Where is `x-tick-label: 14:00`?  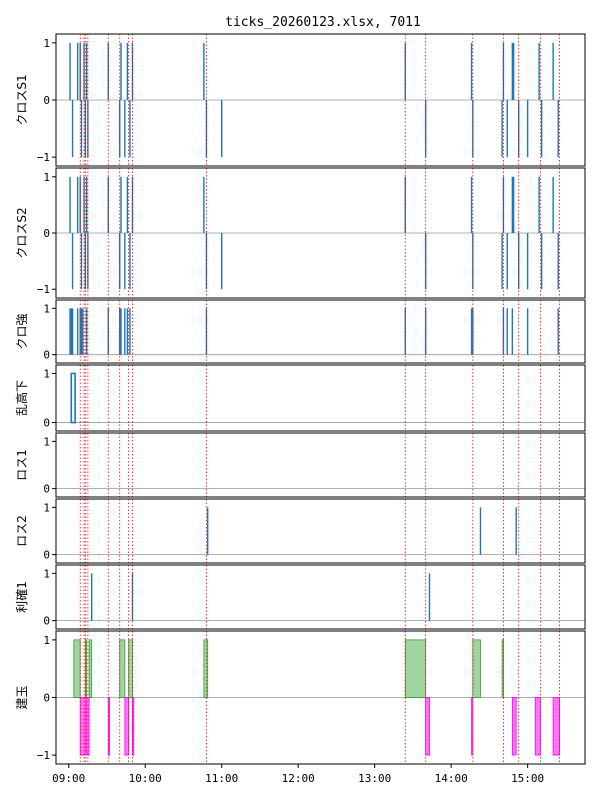 x-tick-label: 14:00 is located at coordinates (451, 778).